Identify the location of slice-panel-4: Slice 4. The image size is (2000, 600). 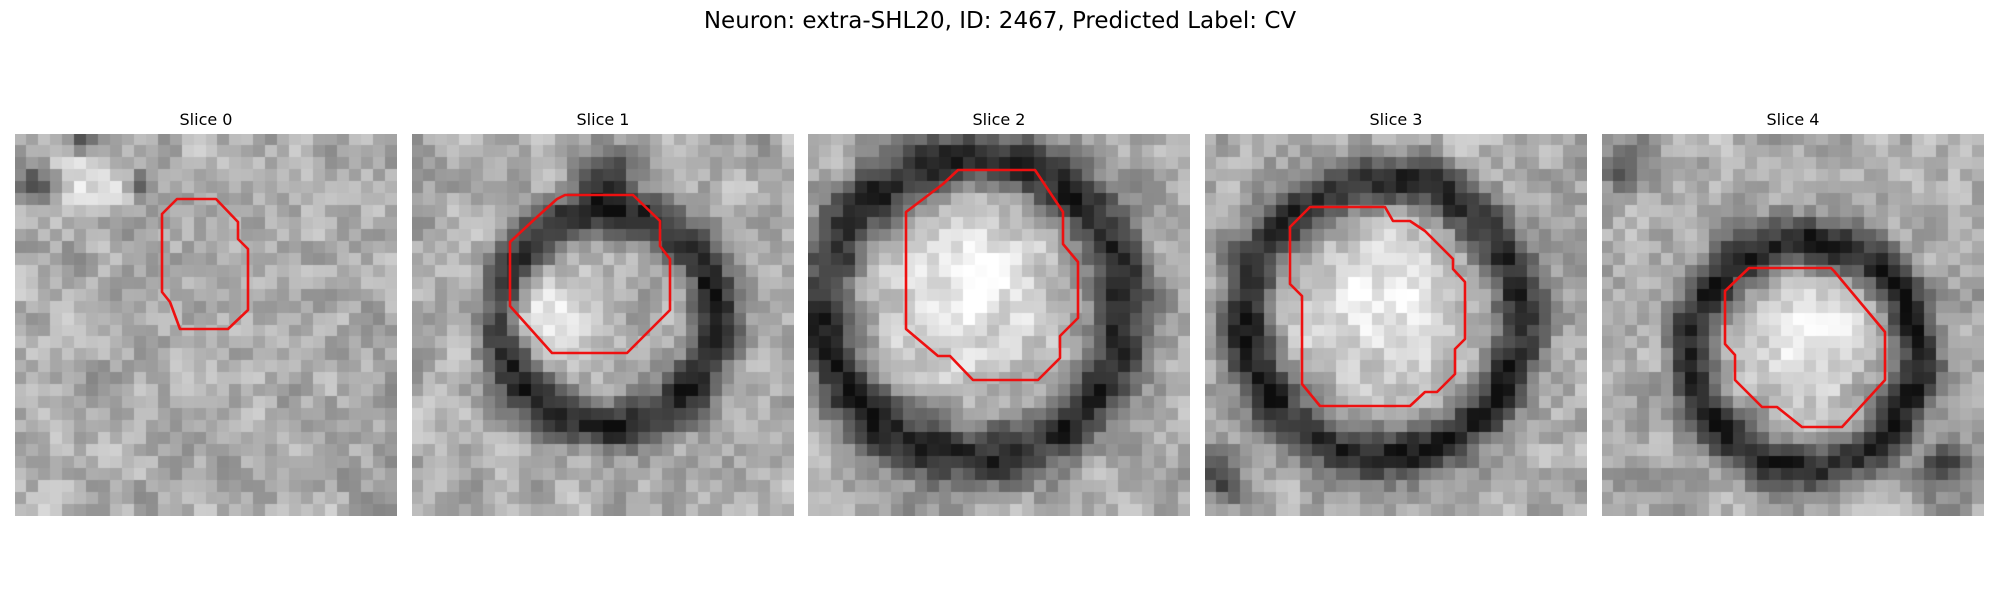
(1793, 313).